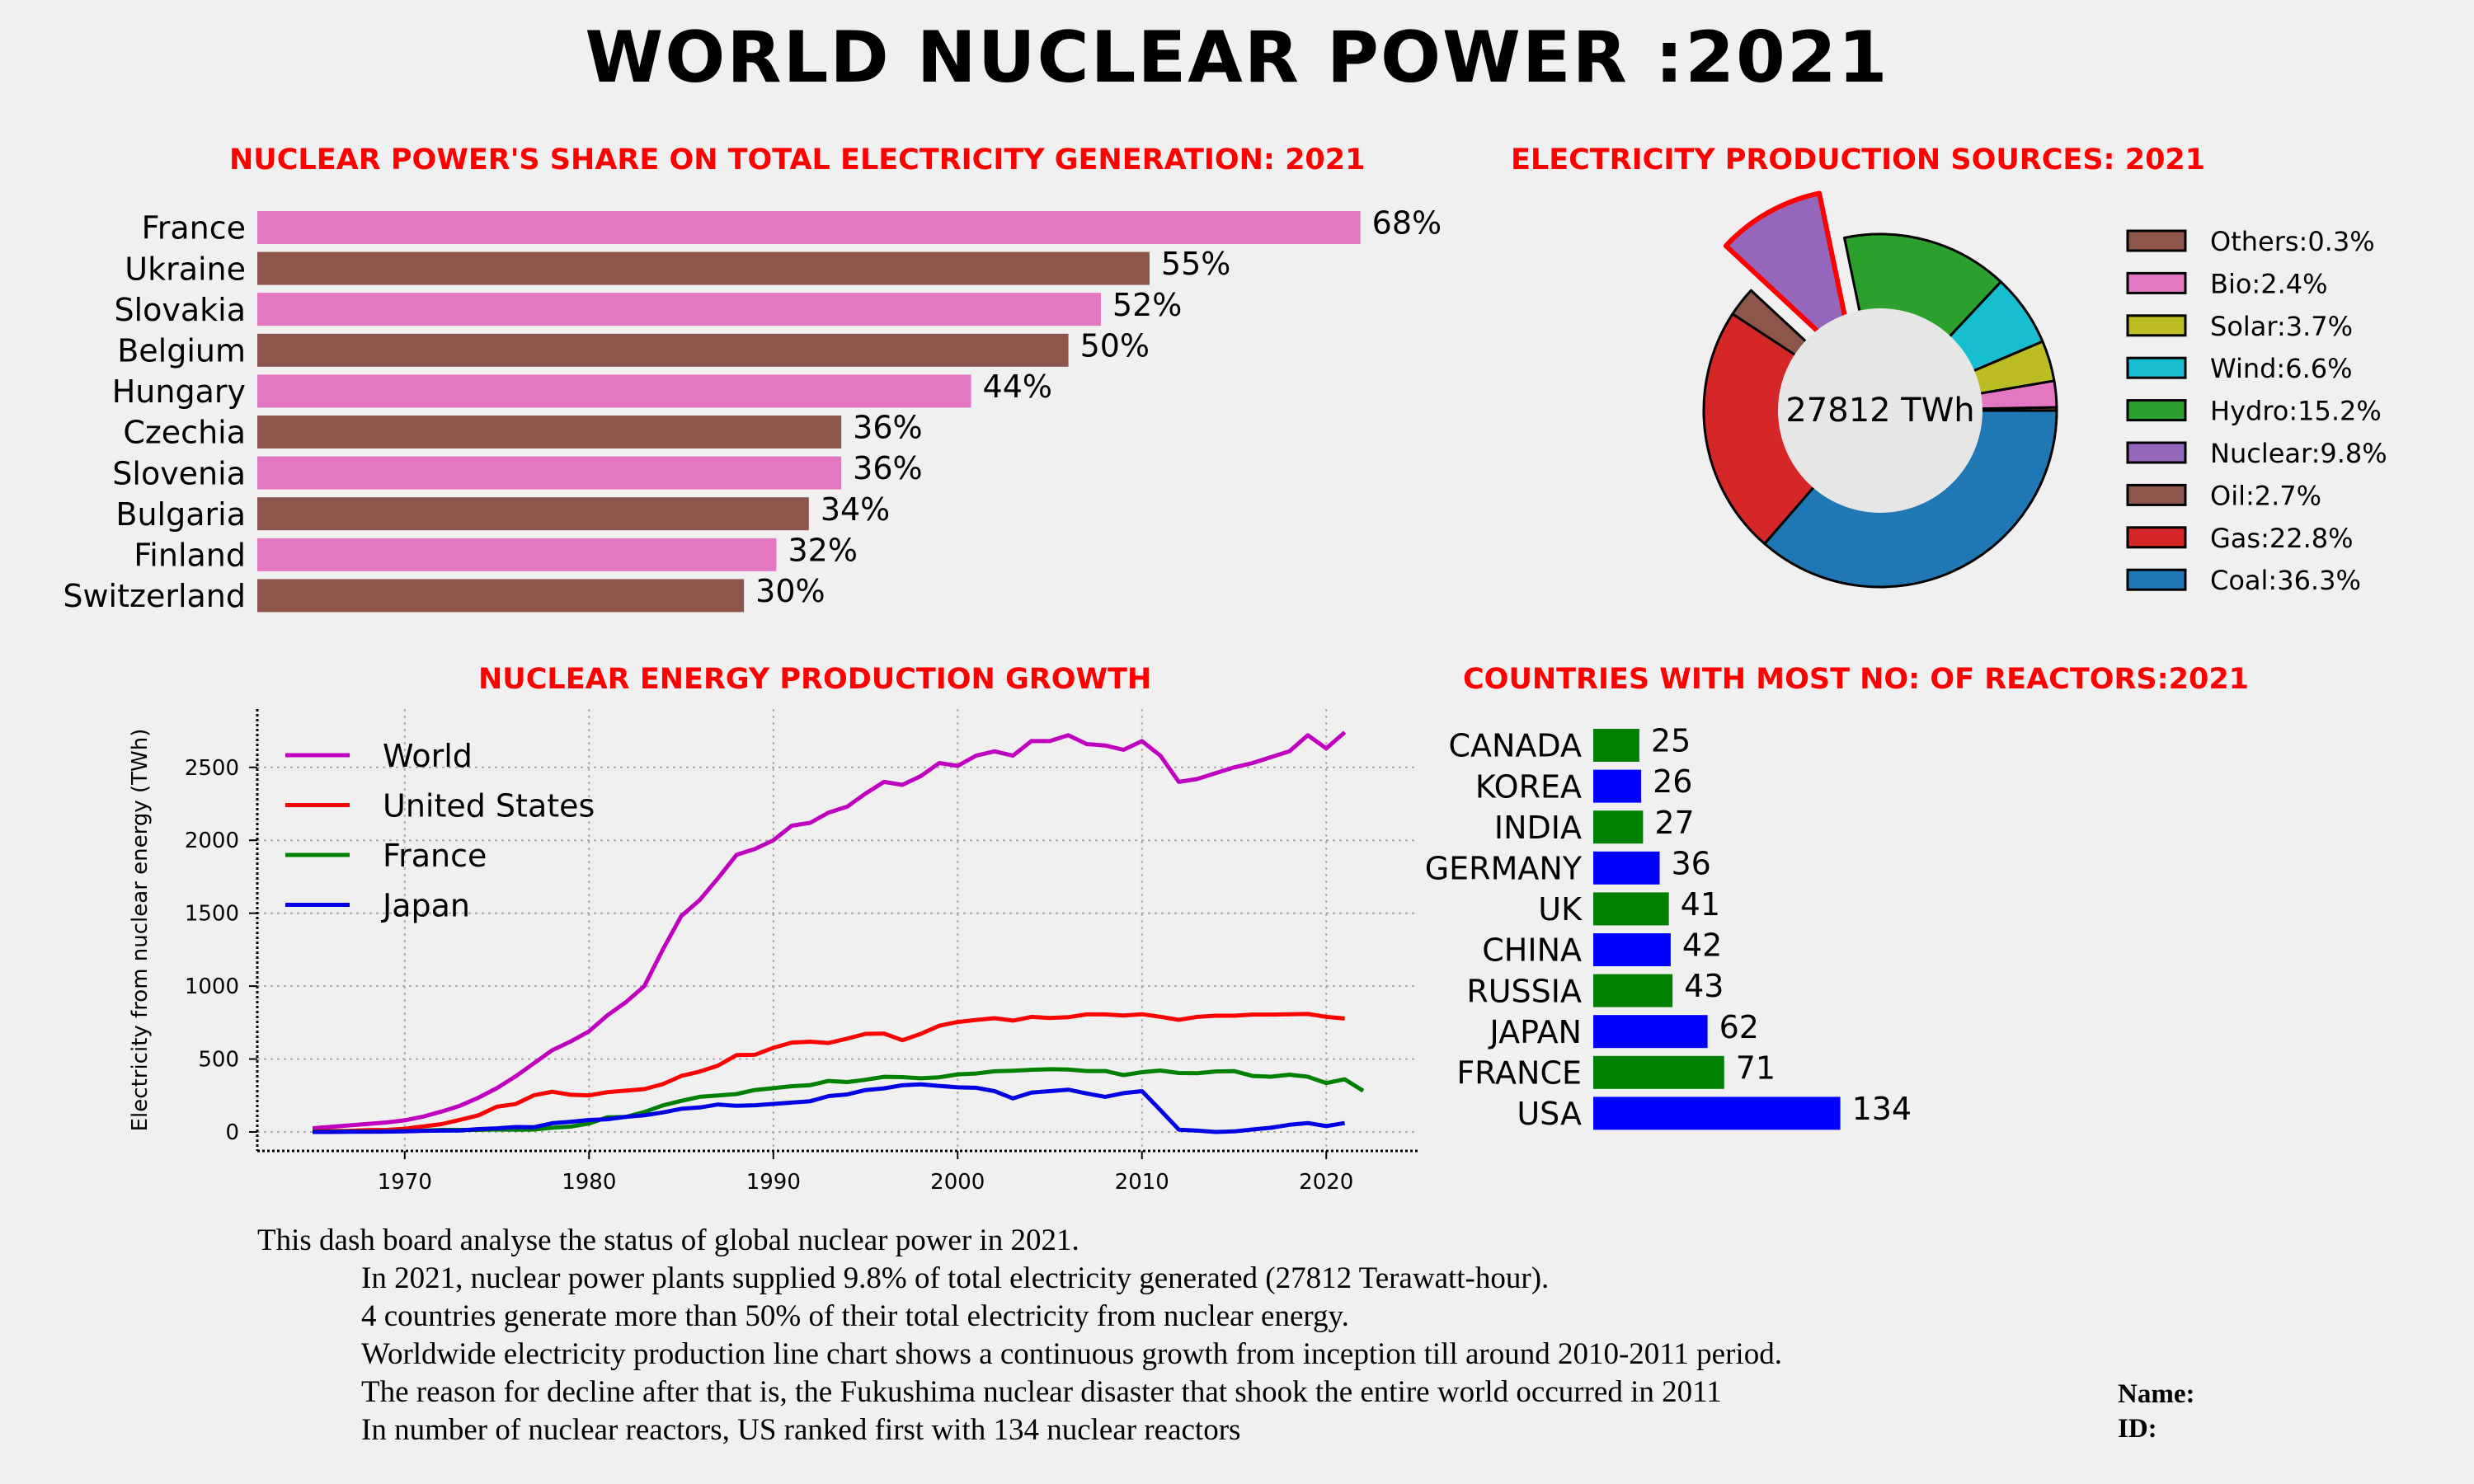 The image size is (2474, 1484). I want to click on legend-label: Nuclear:9.8%, so click(2298, 454).